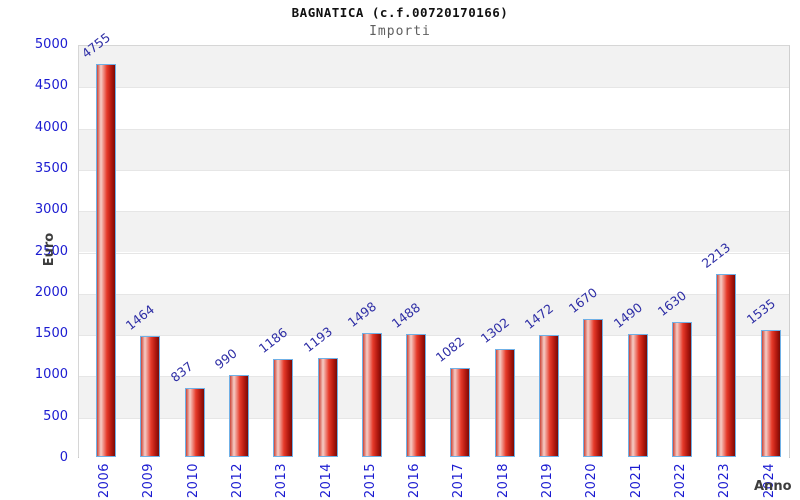 The height and width of the screenshot is (500, 800). I want to click on bar-2013, so click(283, 408).